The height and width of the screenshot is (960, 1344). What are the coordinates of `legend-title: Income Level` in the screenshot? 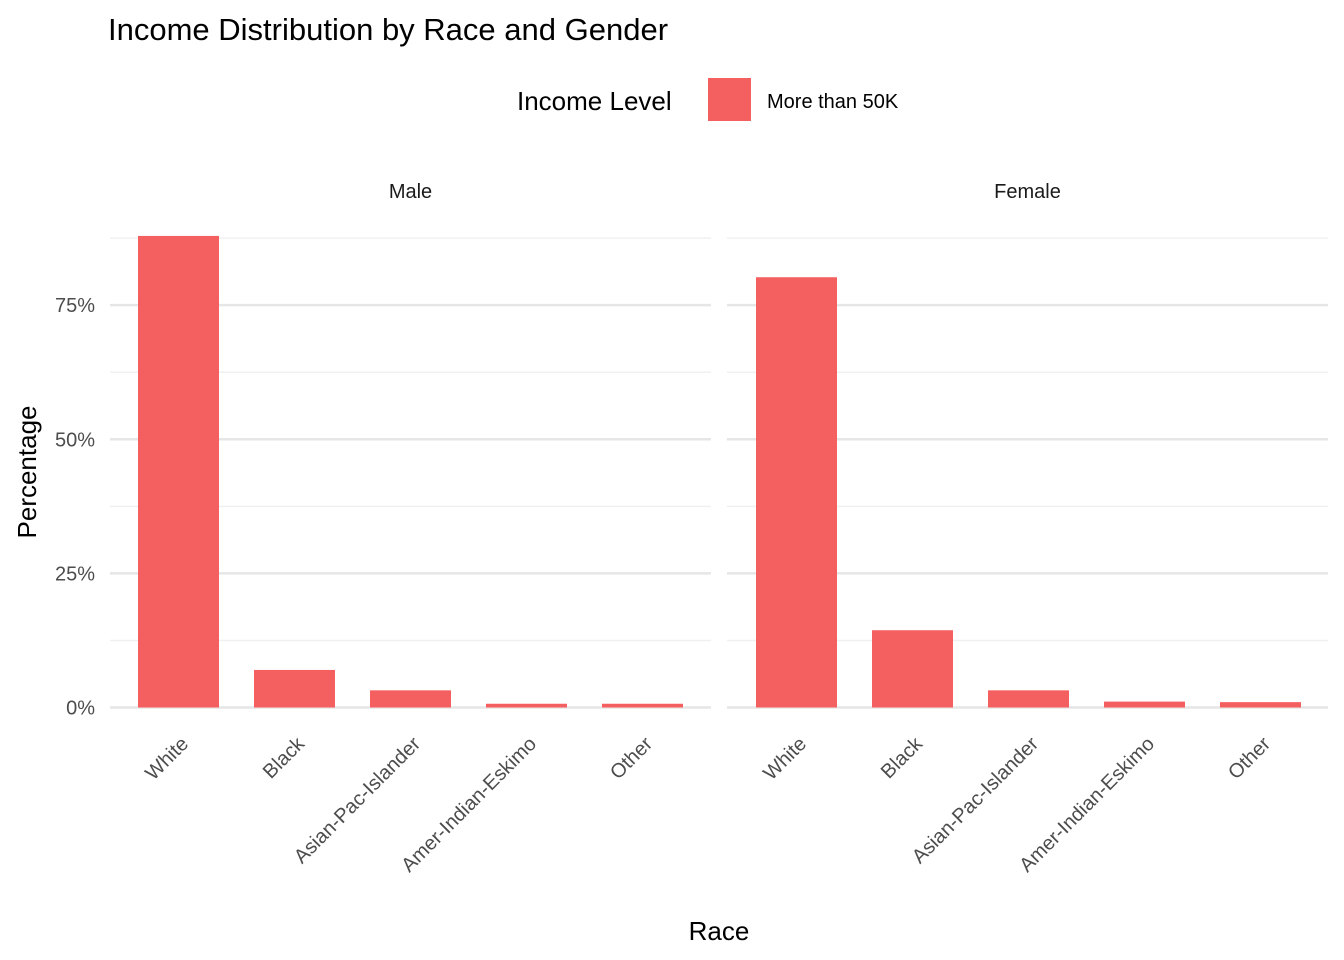 It's located at (594, 101).